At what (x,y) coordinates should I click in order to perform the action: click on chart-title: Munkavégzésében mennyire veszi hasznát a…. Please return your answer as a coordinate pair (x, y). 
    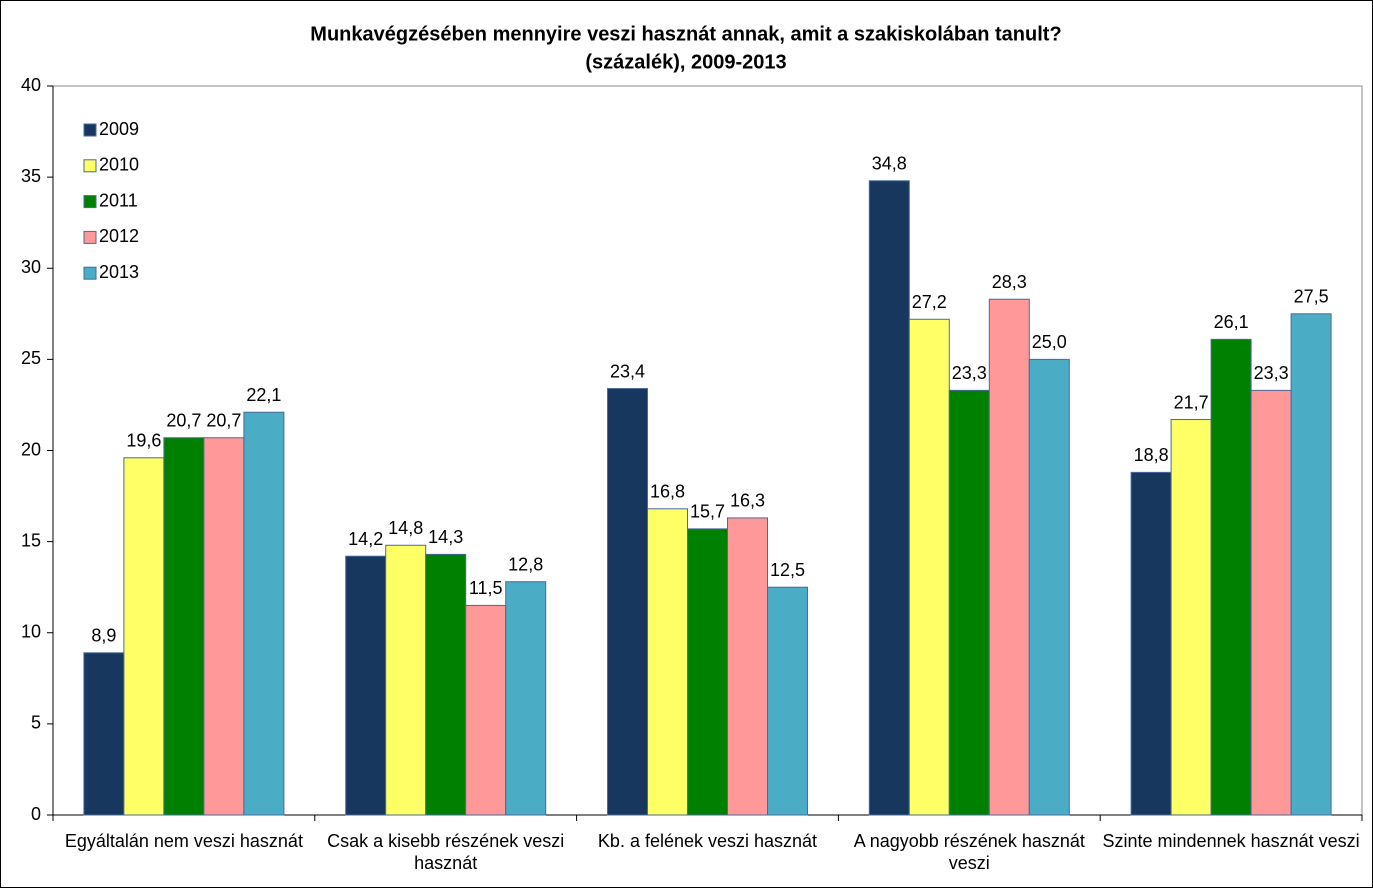
    Looking at the image, I should click on (685, 34).